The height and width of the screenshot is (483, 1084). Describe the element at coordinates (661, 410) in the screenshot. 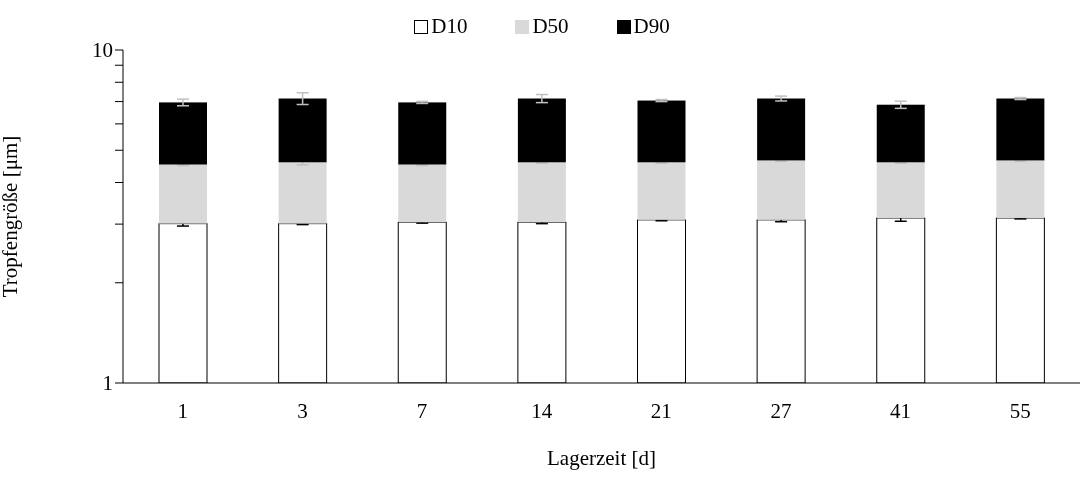

I see `x-tick-label: 21` at that location.